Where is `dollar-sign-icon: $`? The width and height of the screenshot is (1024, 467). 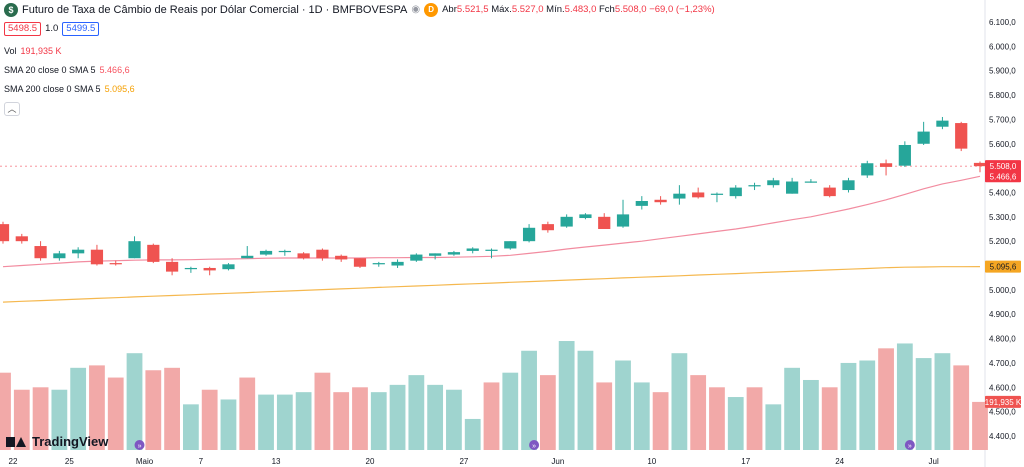 dollar-sign-icon: $ is located at coordinates (11, 10).